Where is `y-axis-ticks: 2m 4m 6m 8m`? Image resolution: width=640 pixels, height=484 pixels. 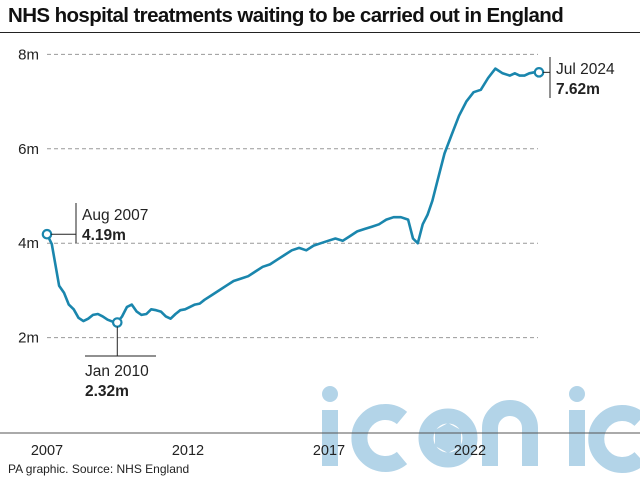 y-axis-ticks: 2m 4m 6m 8m is located at coordinates (28, 196).